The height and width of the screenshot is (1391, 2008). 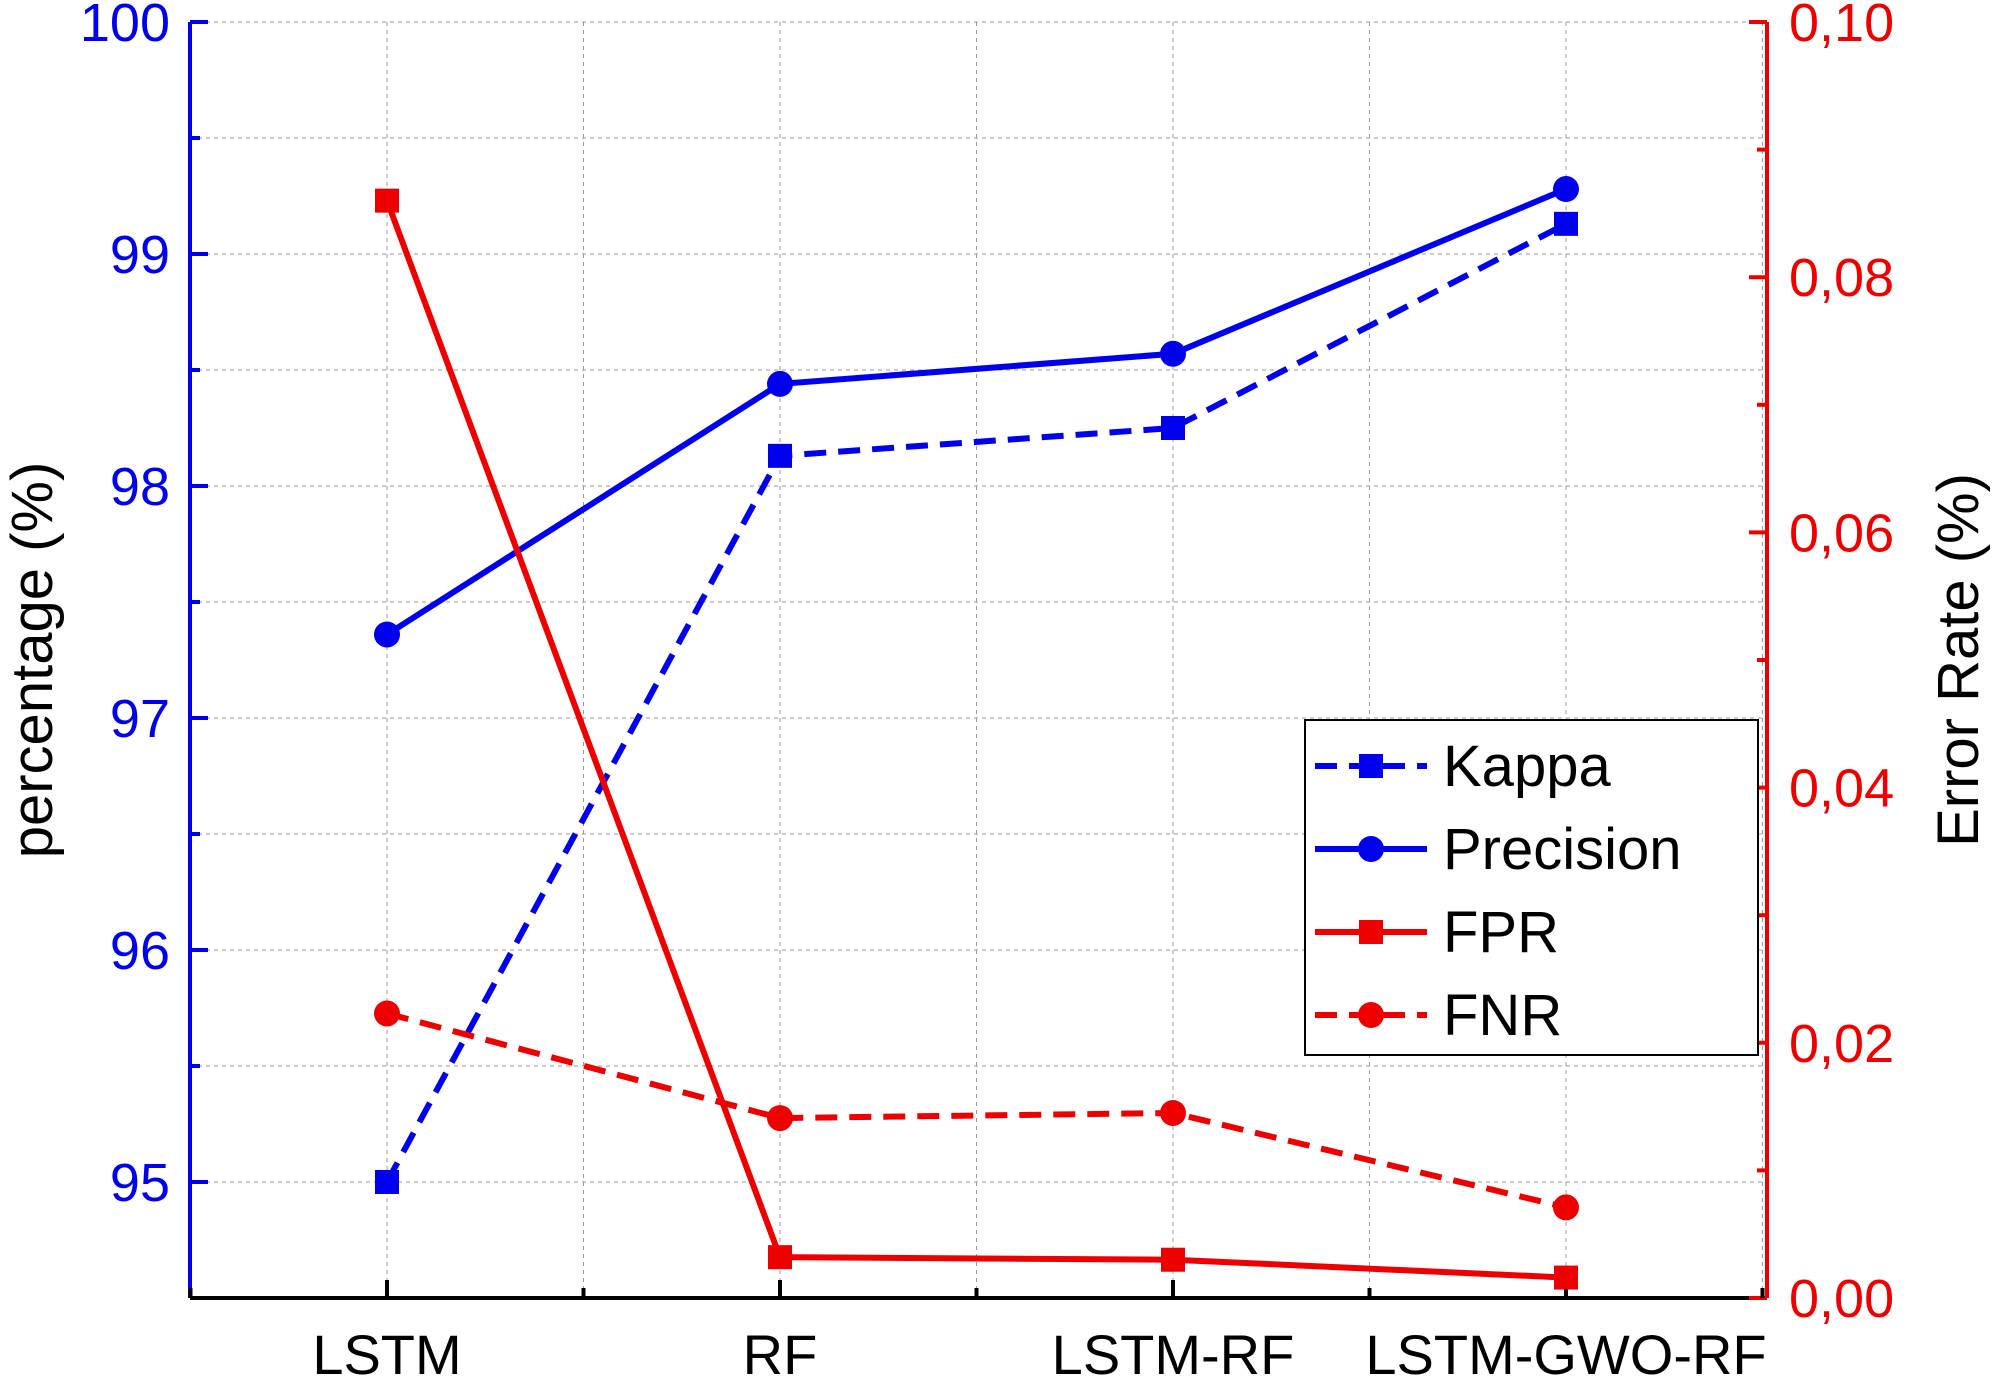 What do you see at coordinates (1527, 766) in the screenshot?
I see `legend-label-kappa: Kappa` at bounding box center [1527, 766].